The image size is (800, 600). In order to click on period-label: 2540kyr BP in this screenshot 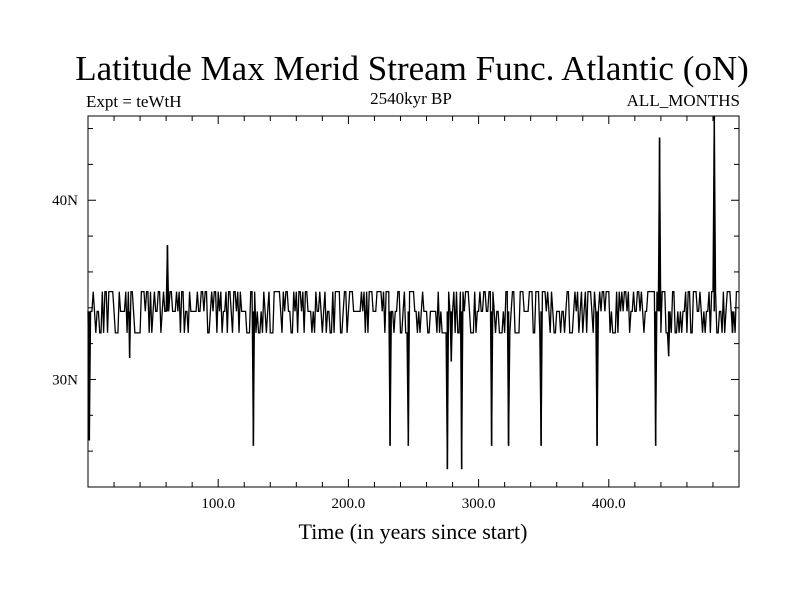, I will do `click(411, 98)`.